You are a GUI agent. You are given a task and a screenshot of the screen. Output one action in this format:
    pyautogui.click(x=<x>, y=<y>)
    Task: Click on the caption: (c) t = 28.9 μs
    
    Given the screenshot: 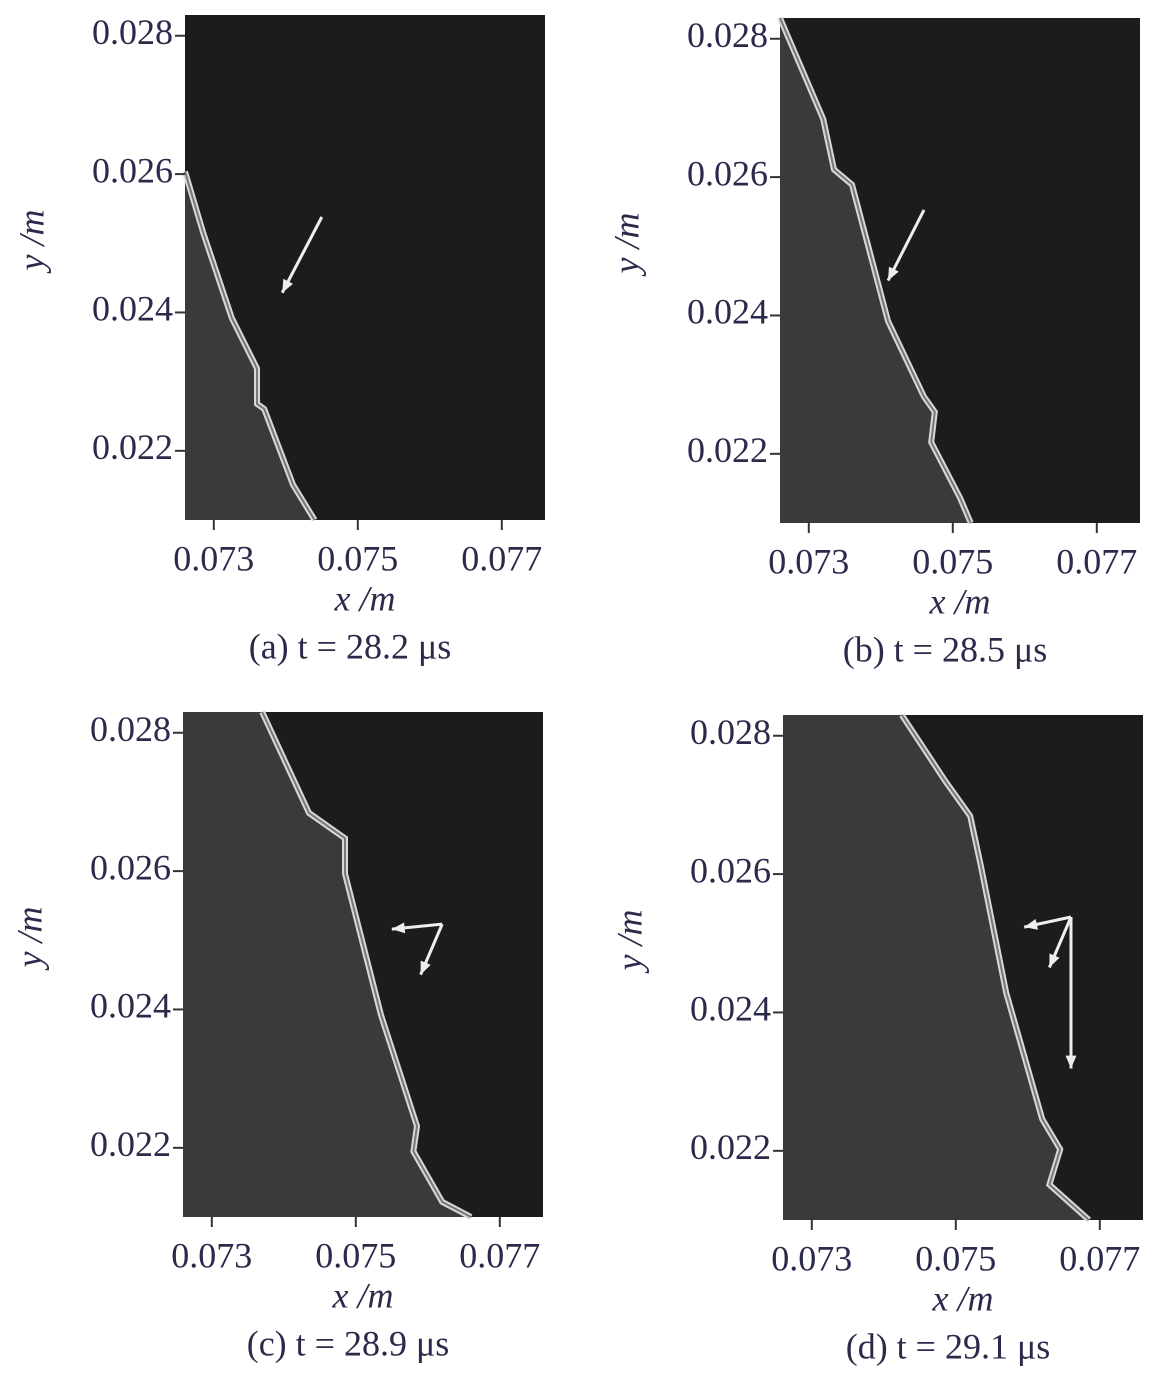 What is the action you would take?
    pyautogui.click(x=348, y=1343)
    